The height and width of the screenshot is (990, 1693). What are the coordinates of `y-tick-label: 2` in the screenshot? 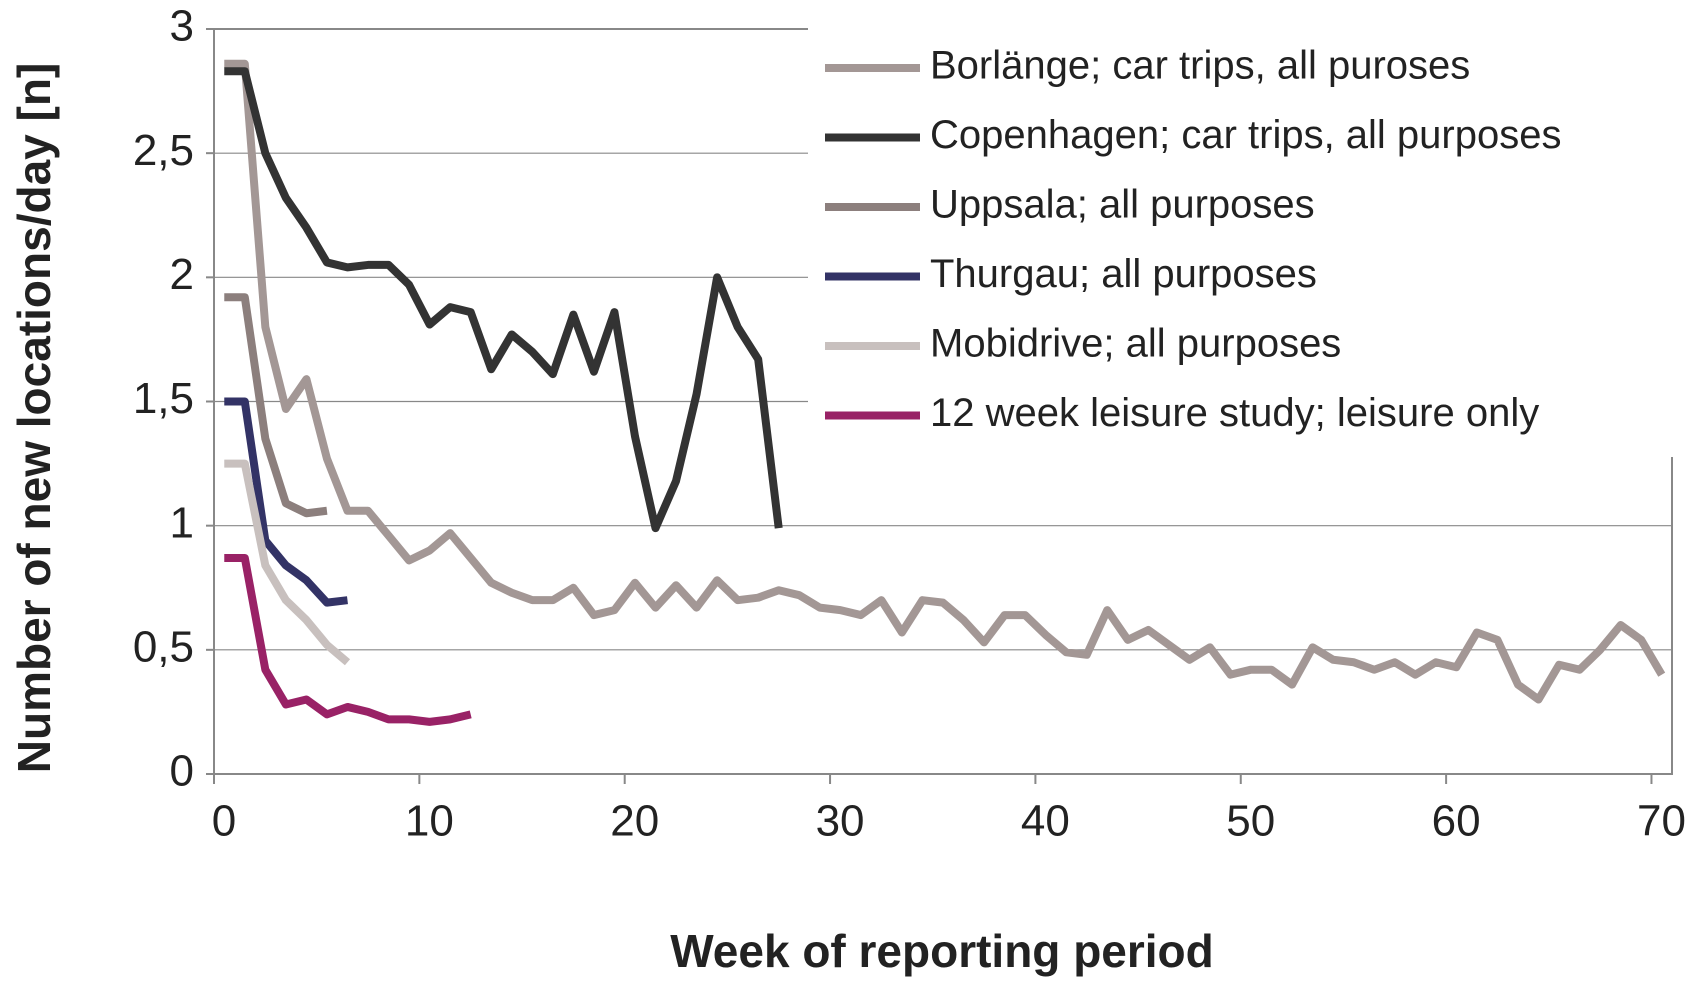 It's located at (182, 274).